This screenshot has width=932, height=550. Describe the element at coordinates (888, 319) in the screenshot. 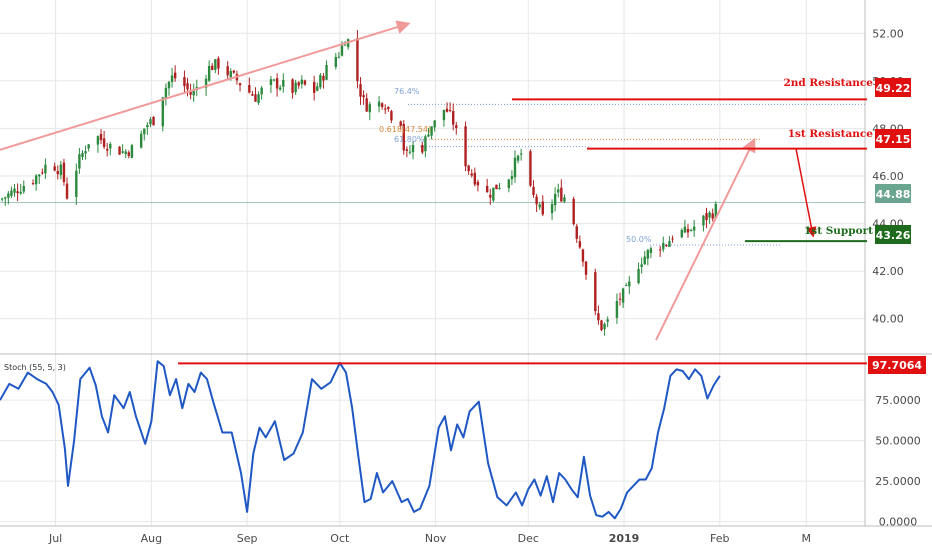

I see `price-tick-label: 40.00` at that location.